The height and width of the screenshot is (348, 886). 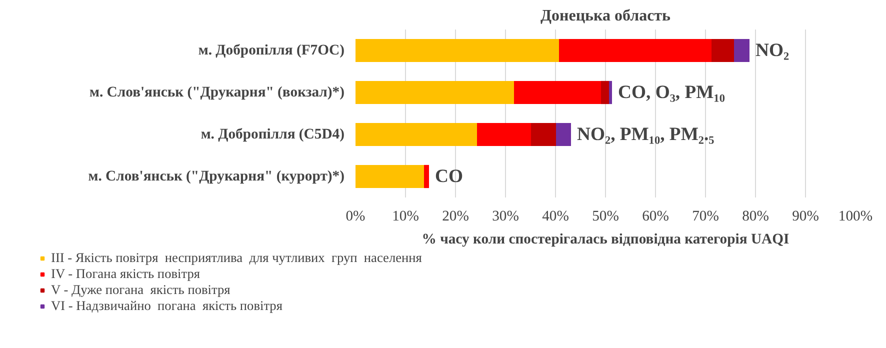 What do you see at coordinates (449, 176) in the screenshot?
I see `annotation: CO` at bounding box center [449, 176].